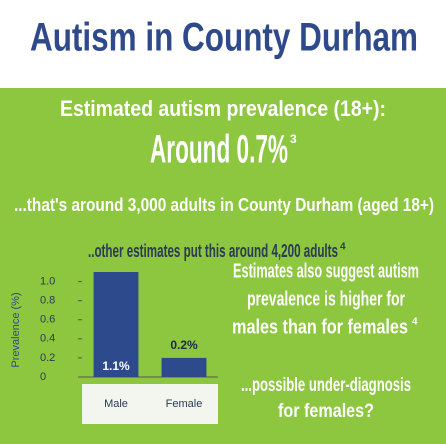  Describe the element at coordinates (47, 358) in the screenshot. I see `y-tick-label: 0.2` at that location.